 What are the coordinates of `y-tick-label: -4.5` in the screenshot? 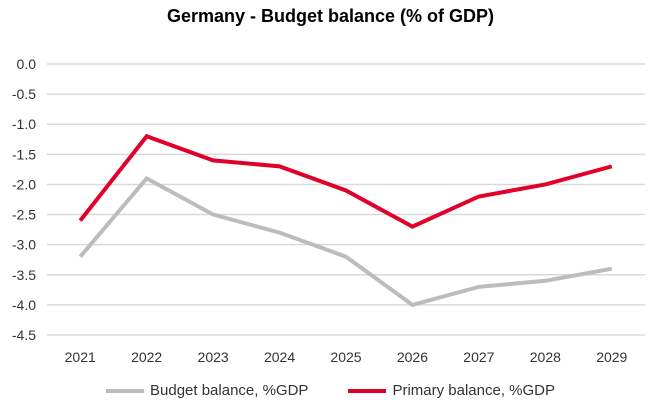 It's located at (24, 335).